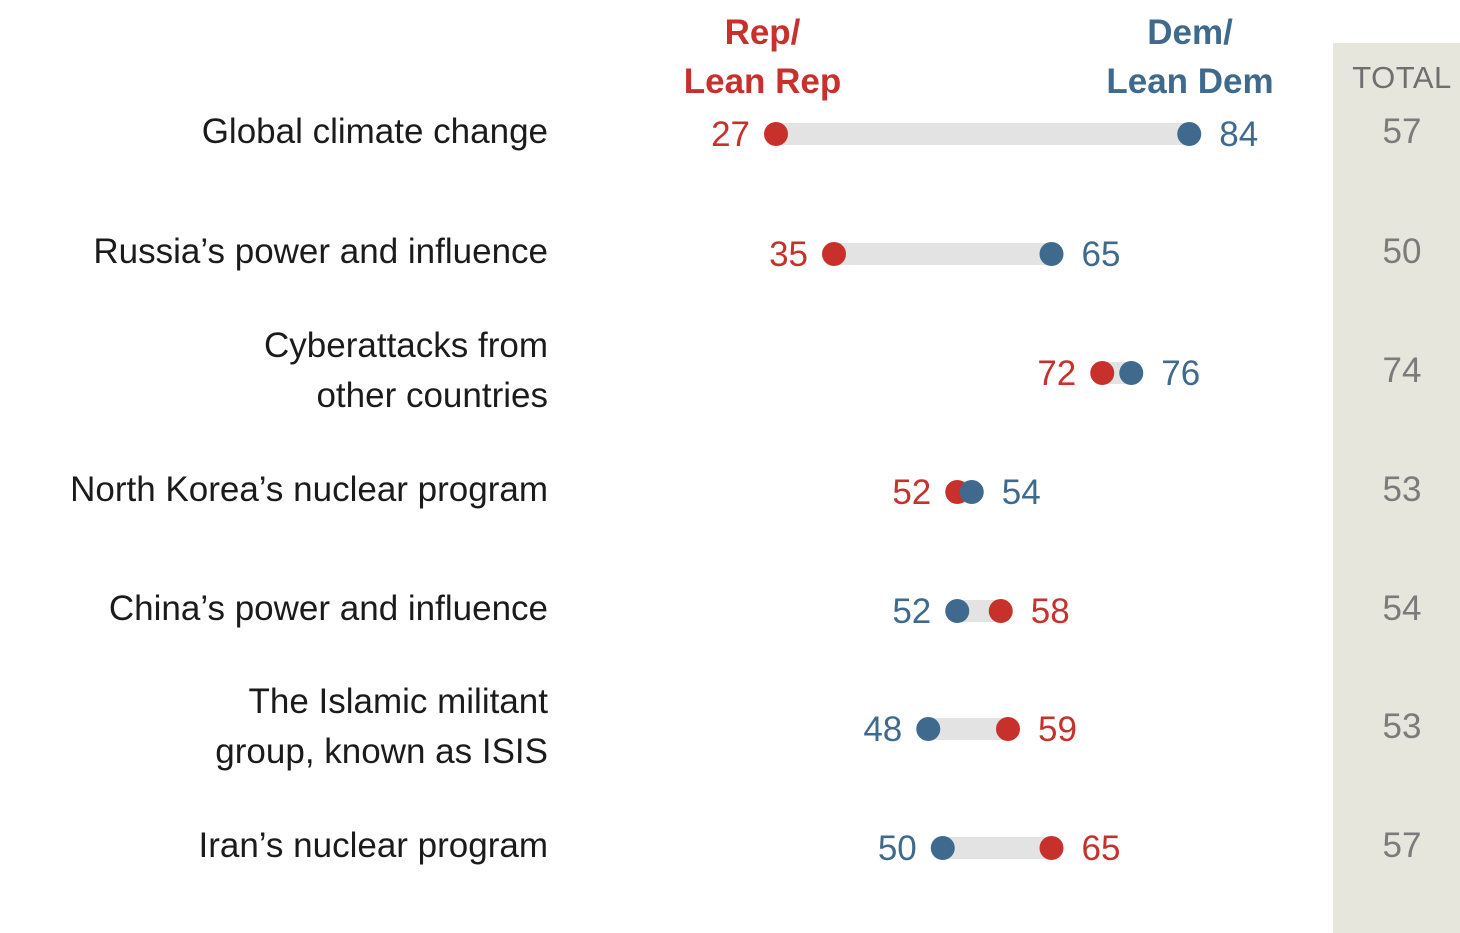 Image resolution: width=1460 pixels, height=933 pixels. Describe the element at coordinates (1190, 57) in the screenshot. I see `dem-lean-dem-header: Dem/ Lean Dem` at that location.